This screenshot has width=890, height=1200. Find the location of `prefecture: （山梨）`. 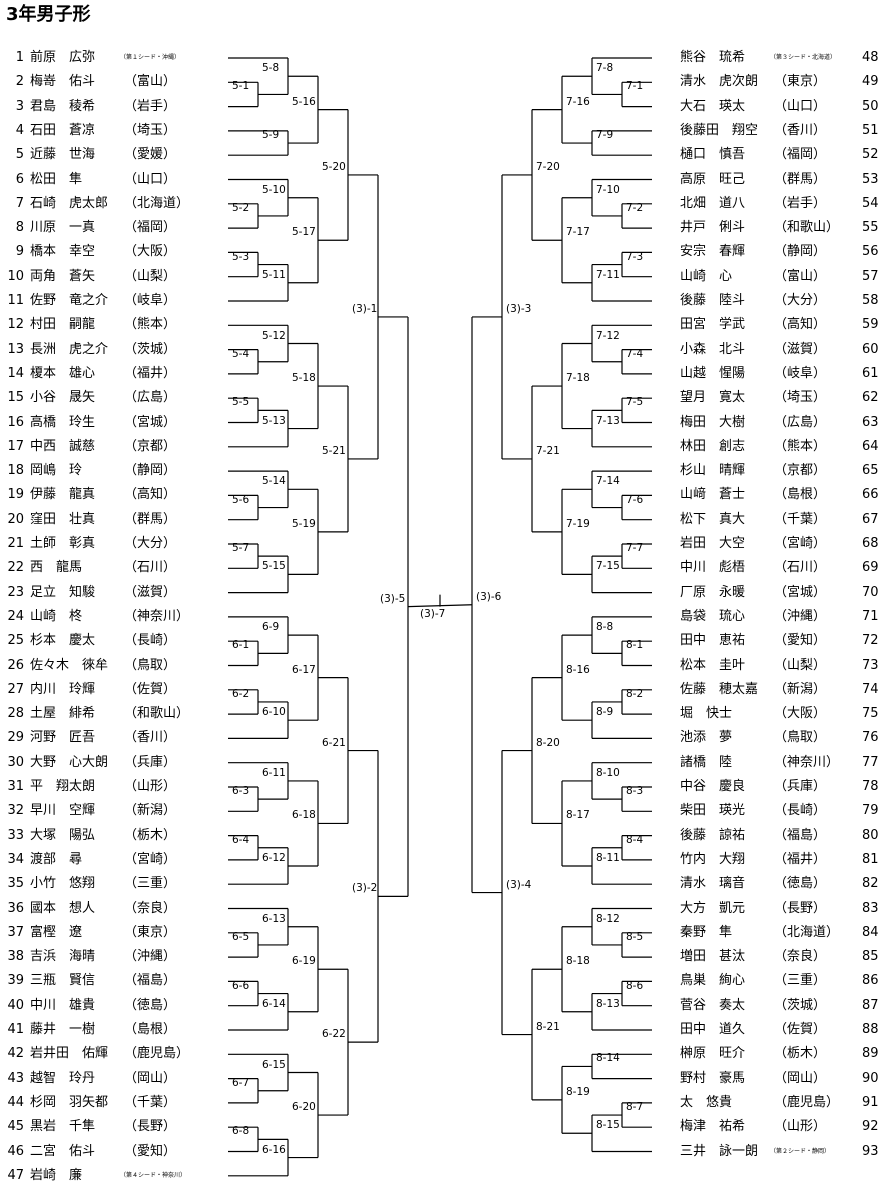

prefecture: （山梨） is located at coordinates (800, 665).